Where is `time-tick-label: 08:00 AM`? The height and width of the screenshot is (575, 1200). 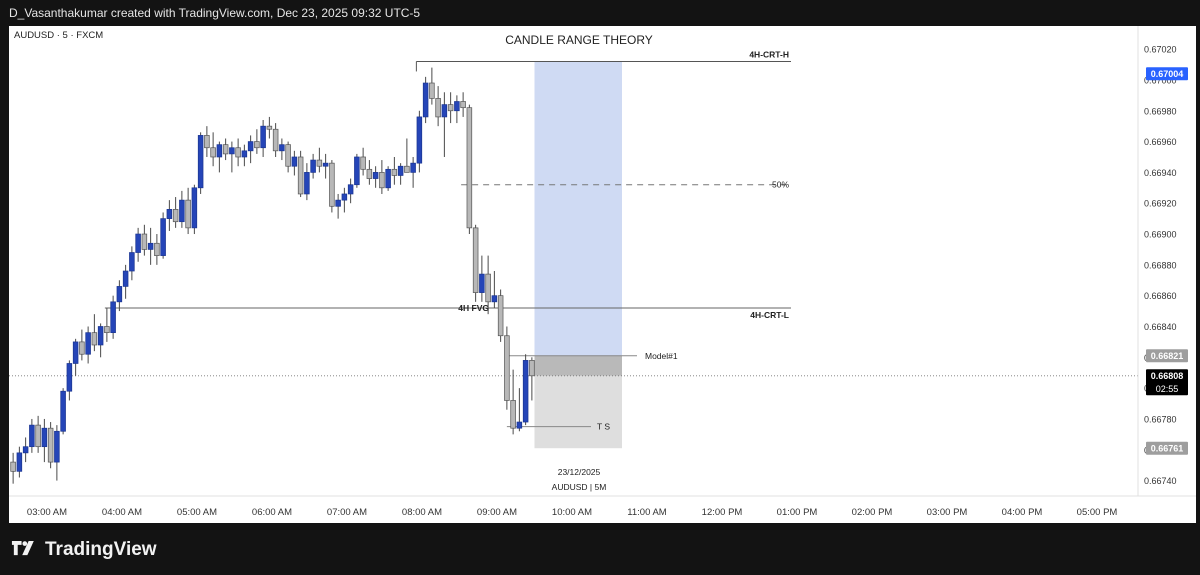 time-tick-label: 08:00 AM is located at coordinates (422, 512).